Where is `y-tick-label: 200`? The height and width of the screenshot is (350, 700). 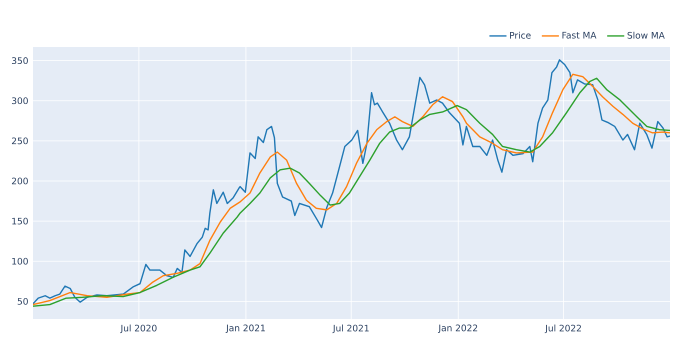 y-tick-label: 200 is located at coordinates (20, 181).